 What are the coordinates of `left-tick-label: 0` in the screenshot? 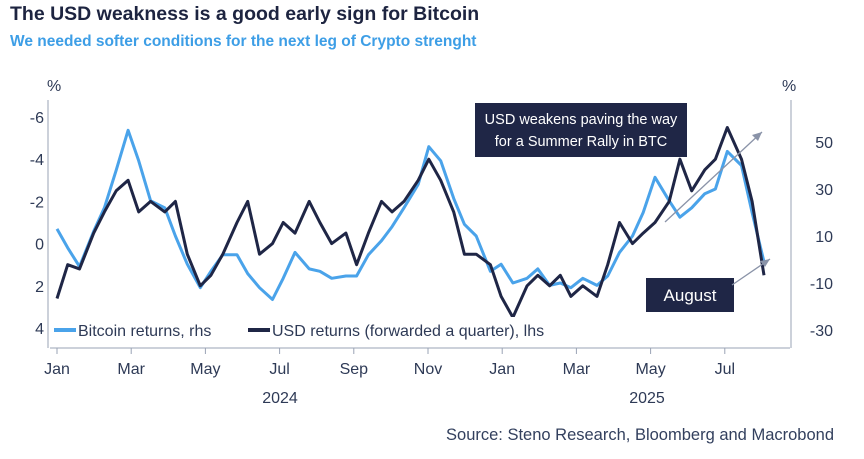 It's located at (39, 245).